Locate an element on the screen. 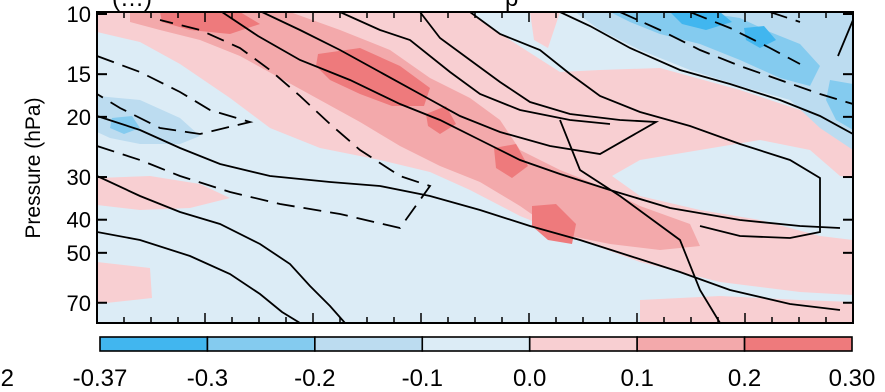 Image resolution: width=885 pixels, height=392 pixels. light-red-patch-top is located at coordinates (545, 30).